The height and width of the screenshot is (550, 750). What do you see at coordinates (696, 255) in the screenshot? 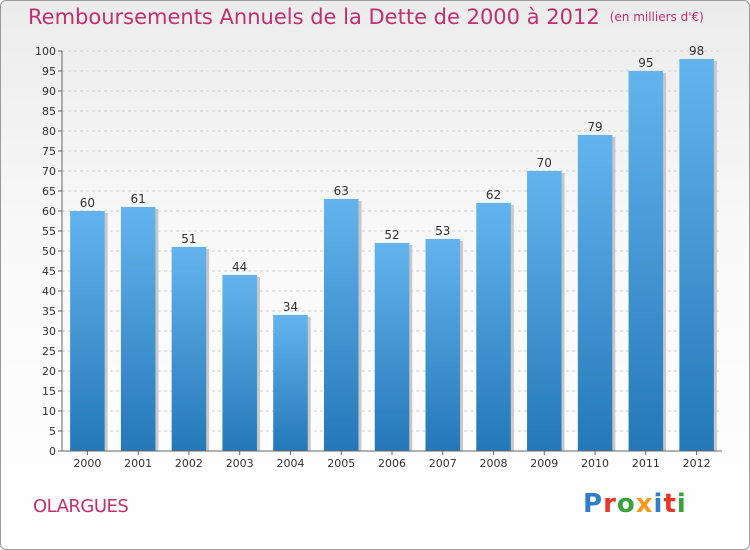
I see `bar-2012` at bounding box center [696, 255].